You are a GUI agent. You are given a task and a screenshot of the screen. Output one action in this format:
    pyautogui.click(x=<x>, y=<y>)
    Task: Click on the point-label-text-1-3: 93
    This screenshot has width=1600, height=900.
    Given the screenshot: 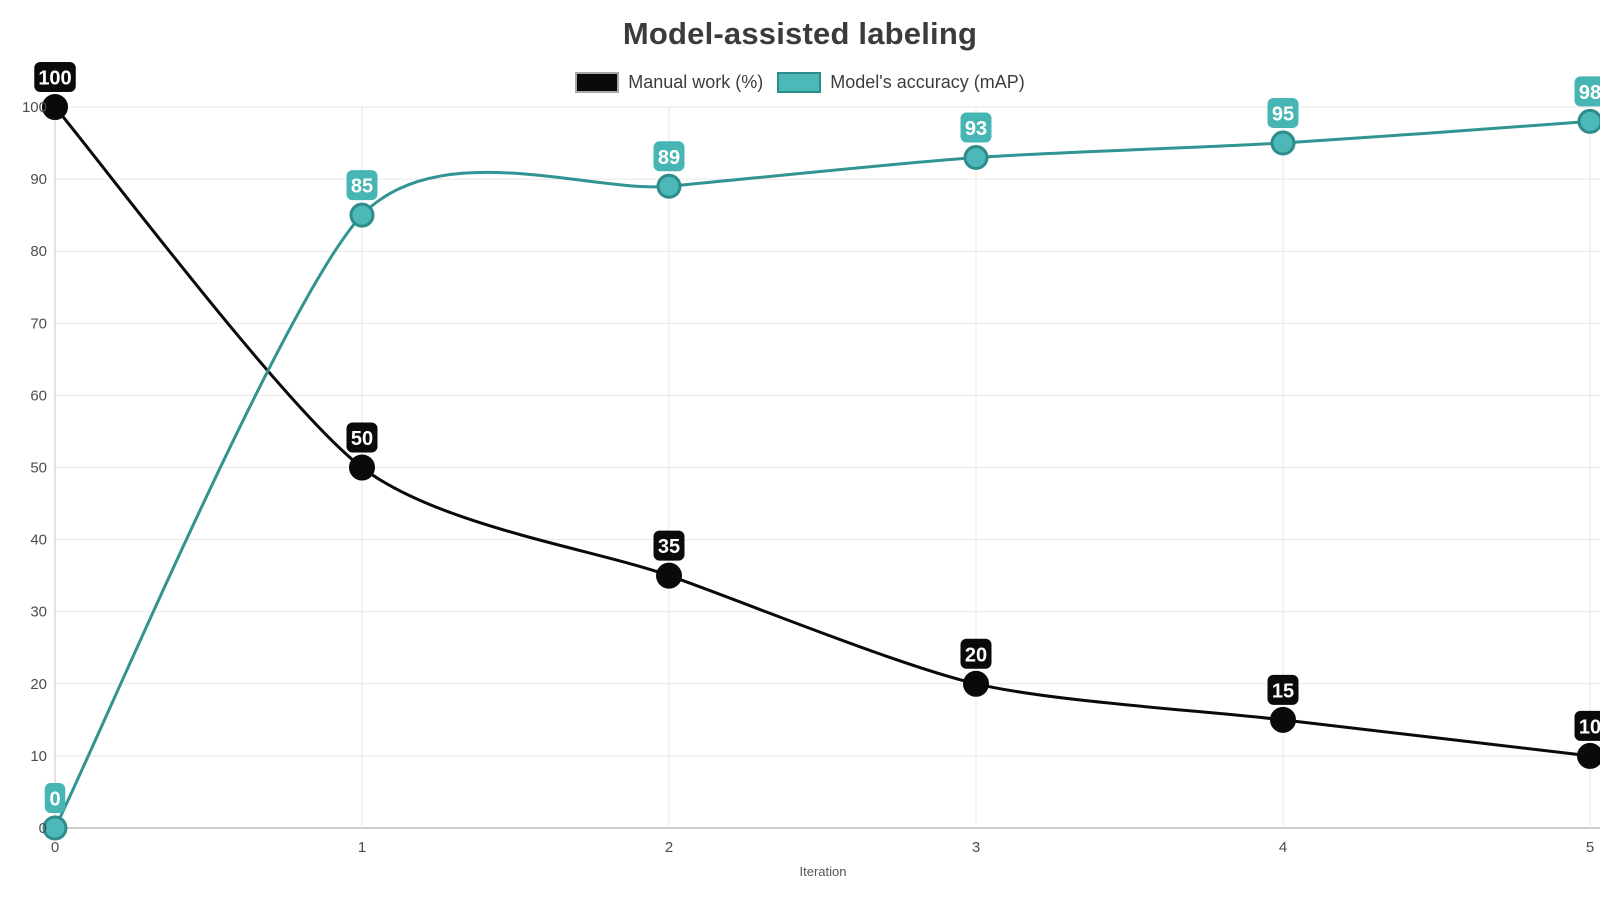 What is the action you would take?
    pyautogui.click(x=976, y=129)
    